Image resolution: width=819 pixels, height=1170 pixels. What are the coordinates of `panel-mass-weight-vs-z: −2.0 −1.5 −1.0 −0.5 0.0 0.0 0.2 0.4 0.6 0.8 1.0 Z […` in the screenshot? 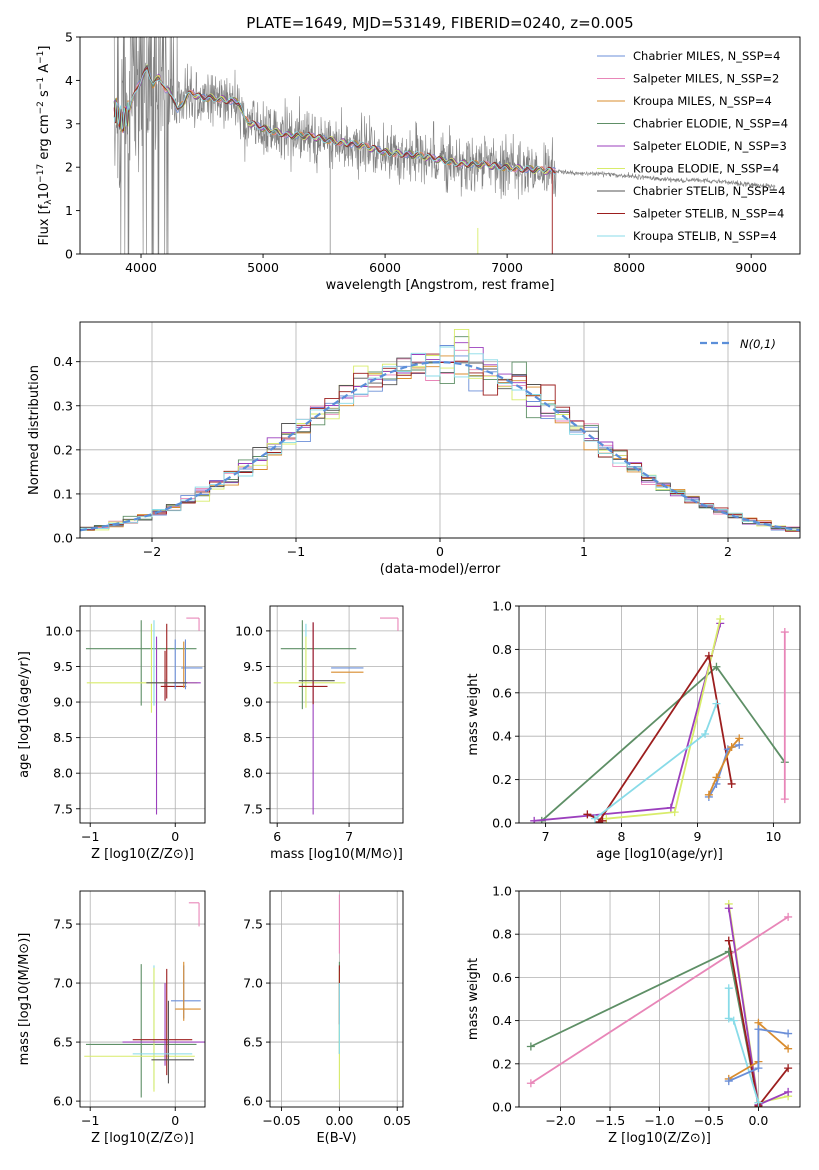 It's located at (633, 1015).